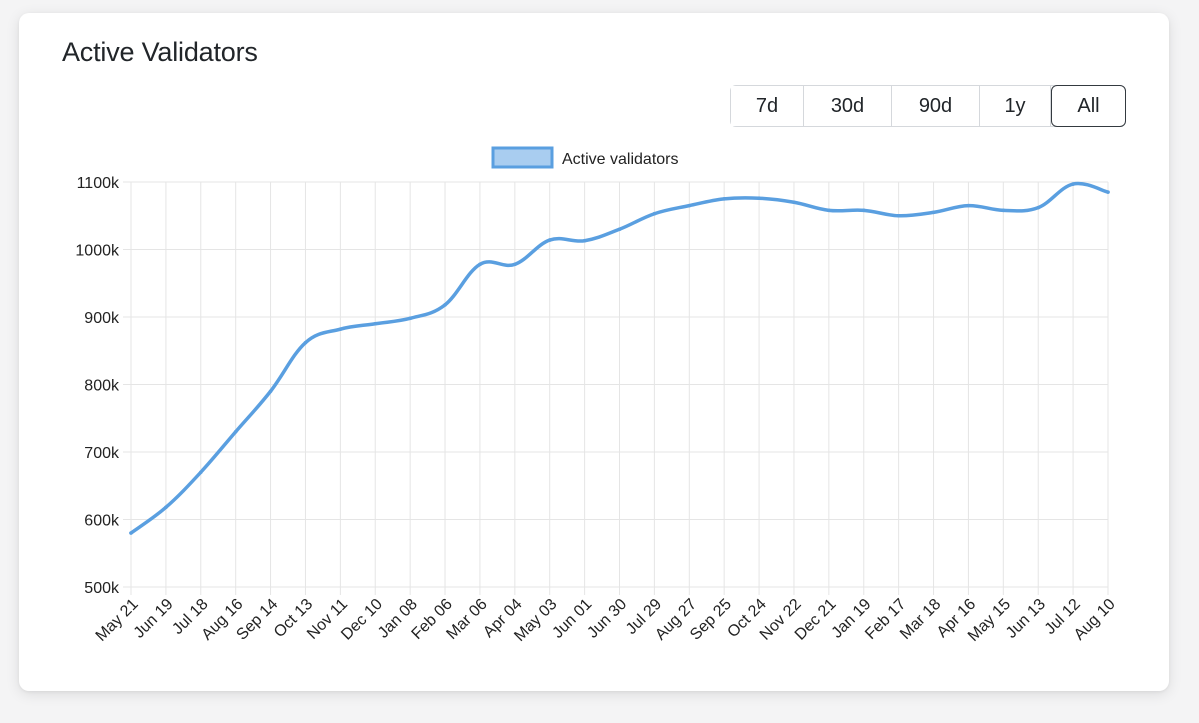  I want to click on y-tick-label: 600k, so click(102, 521).